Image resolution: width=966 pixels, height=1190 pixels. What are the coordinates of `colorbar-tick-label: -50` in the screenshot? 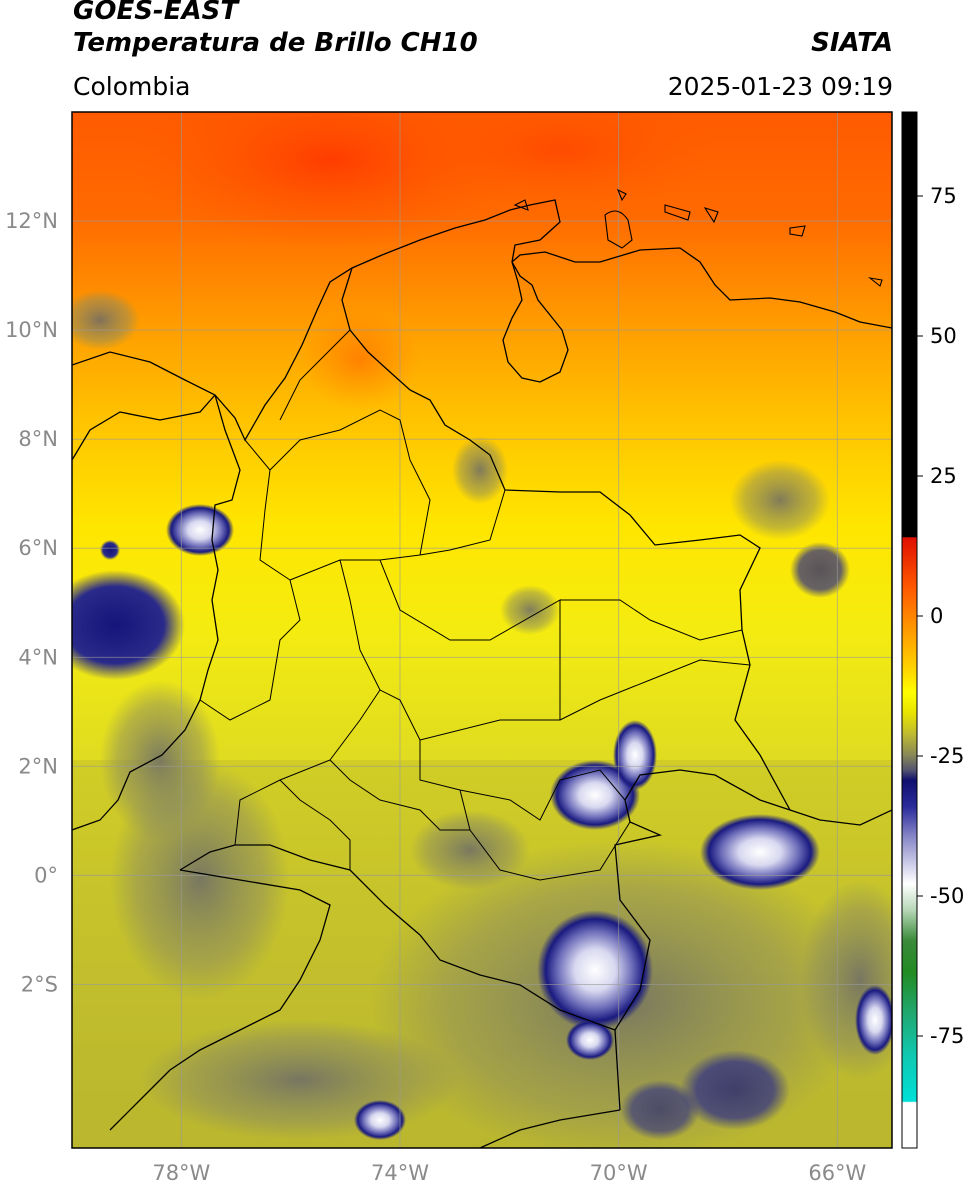 It's located at (947, 896).